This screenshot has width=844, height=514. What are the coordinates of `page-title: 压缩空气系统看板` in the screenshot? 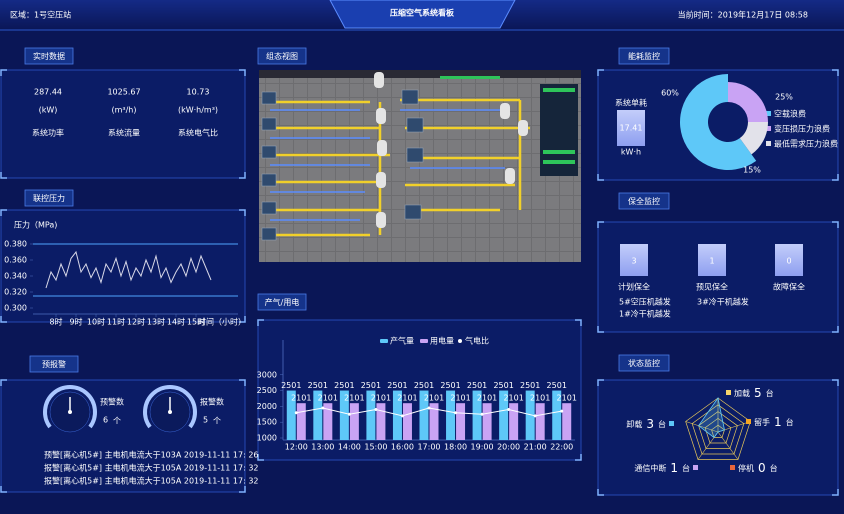 It's located at (422, 13).